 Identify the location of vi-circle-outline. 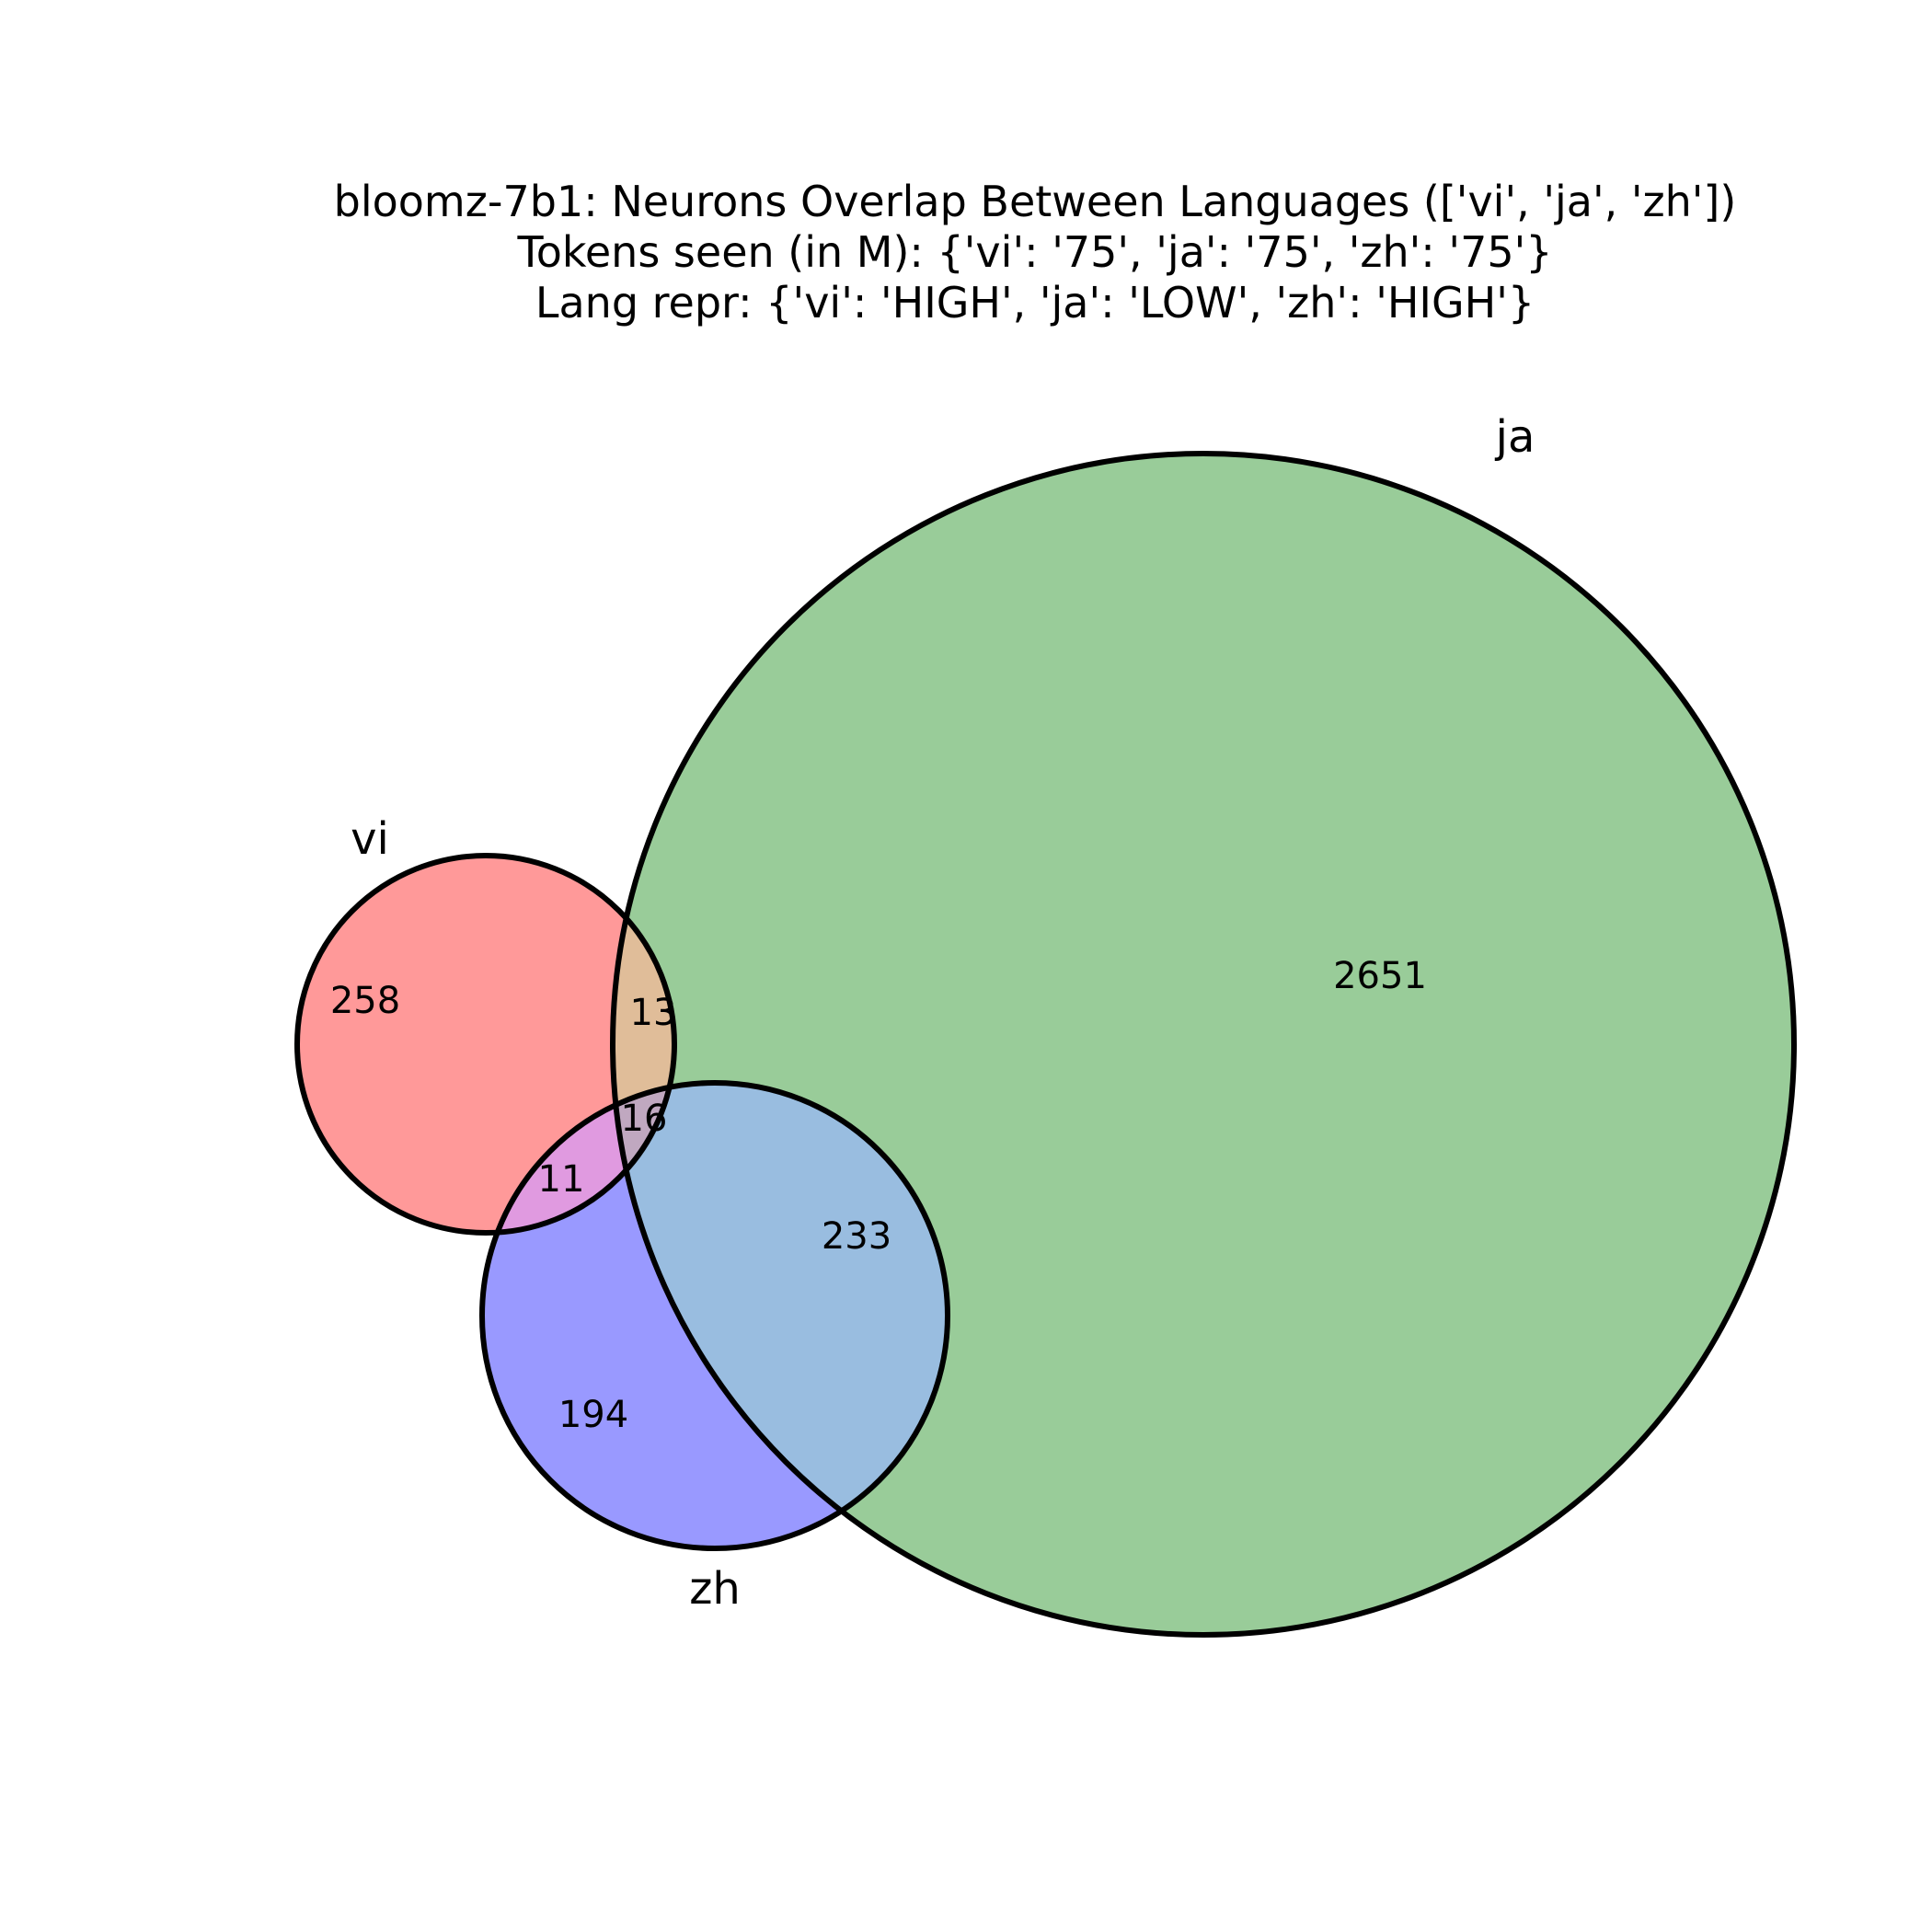
(485, 1044).